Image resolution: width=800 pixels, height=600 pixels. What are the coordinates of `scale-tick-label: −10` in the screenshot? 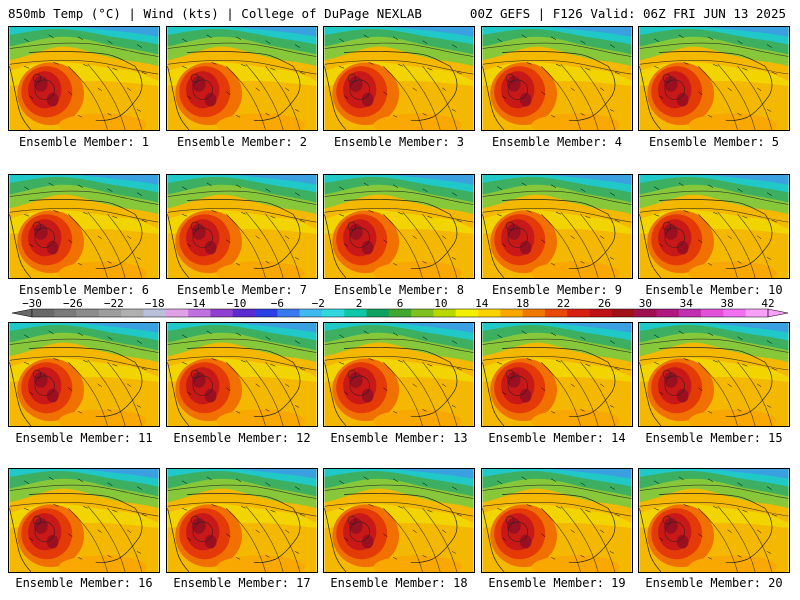 It's located at (237, 303).